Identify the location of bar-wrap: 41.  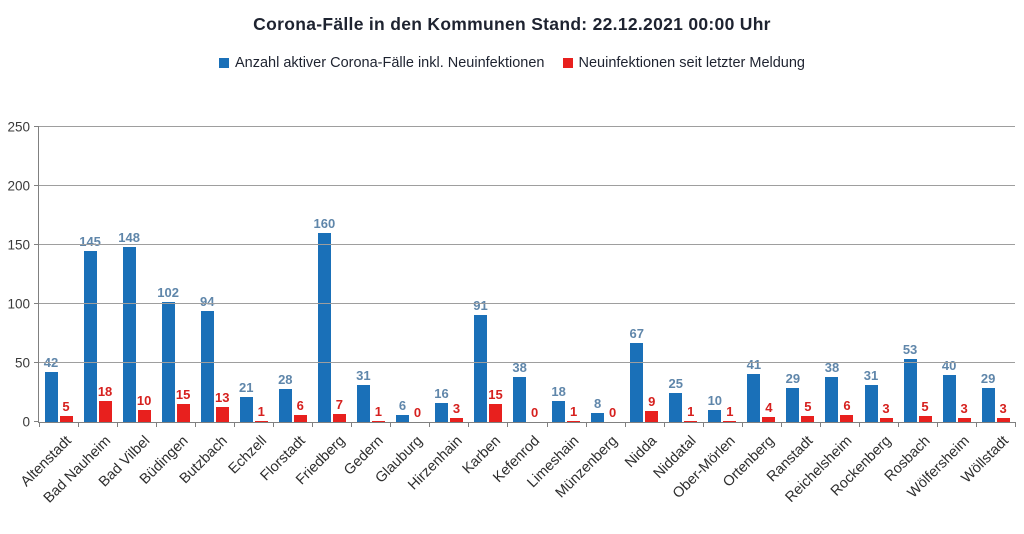
(754, 274).